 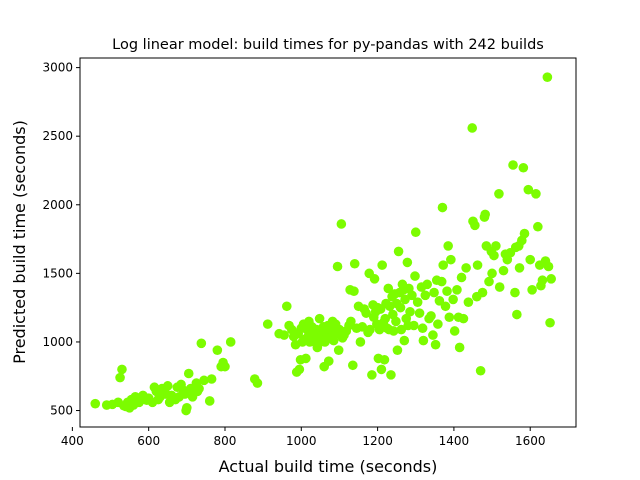 I want to click on x-tick-label: 1600, so click(x=530, y=441).